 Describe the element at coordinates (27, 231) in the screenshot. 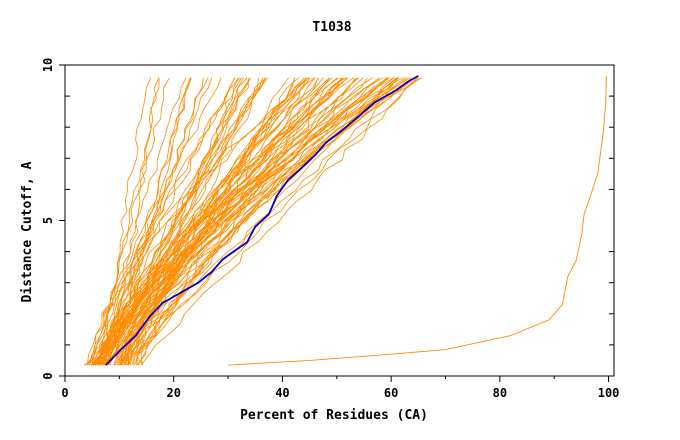

I see `y-axis-title: Distance Cutoff, A` at that location.